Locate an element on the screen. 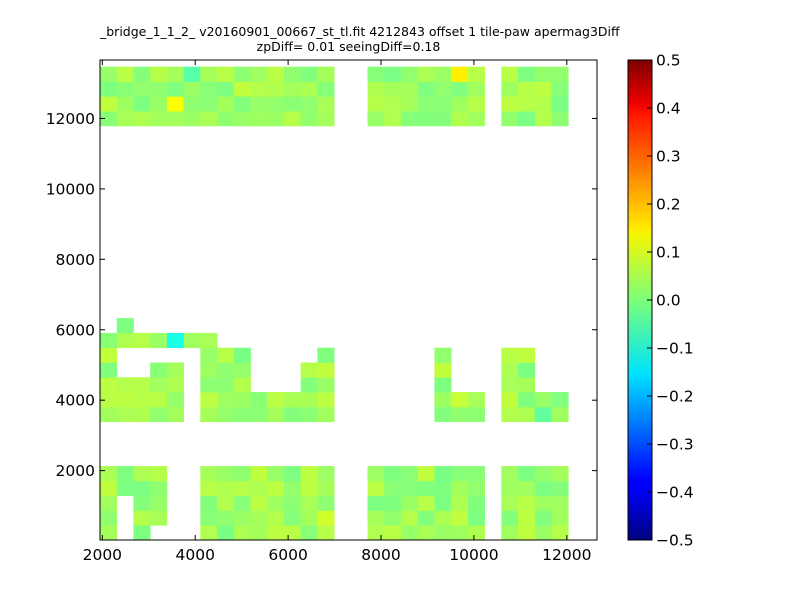 This screenshot has height=600, width=800. y-tick-label: 4000 is located at coordinates (75, 401).